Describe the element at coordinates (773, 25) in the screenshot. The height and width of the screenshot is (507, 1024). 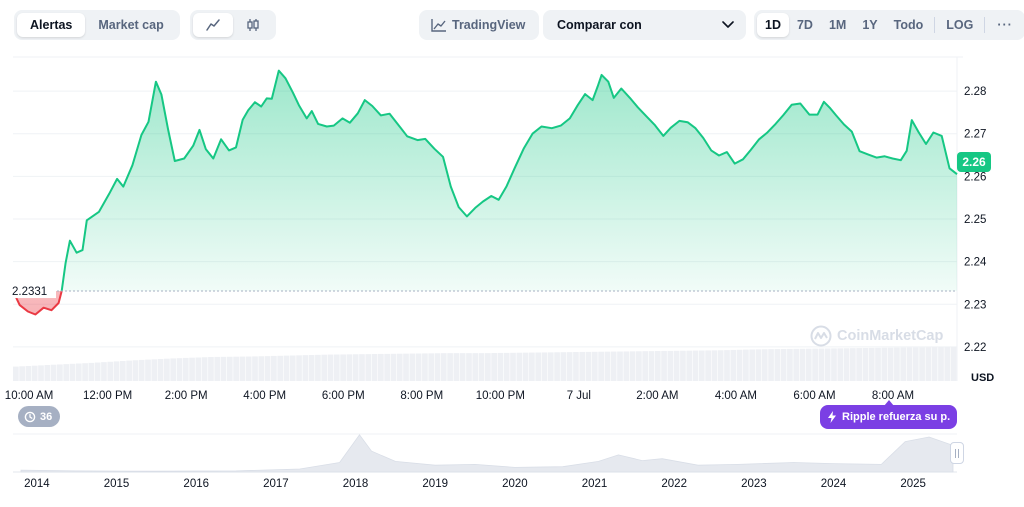
I see `range-1d: 1D` at that location.